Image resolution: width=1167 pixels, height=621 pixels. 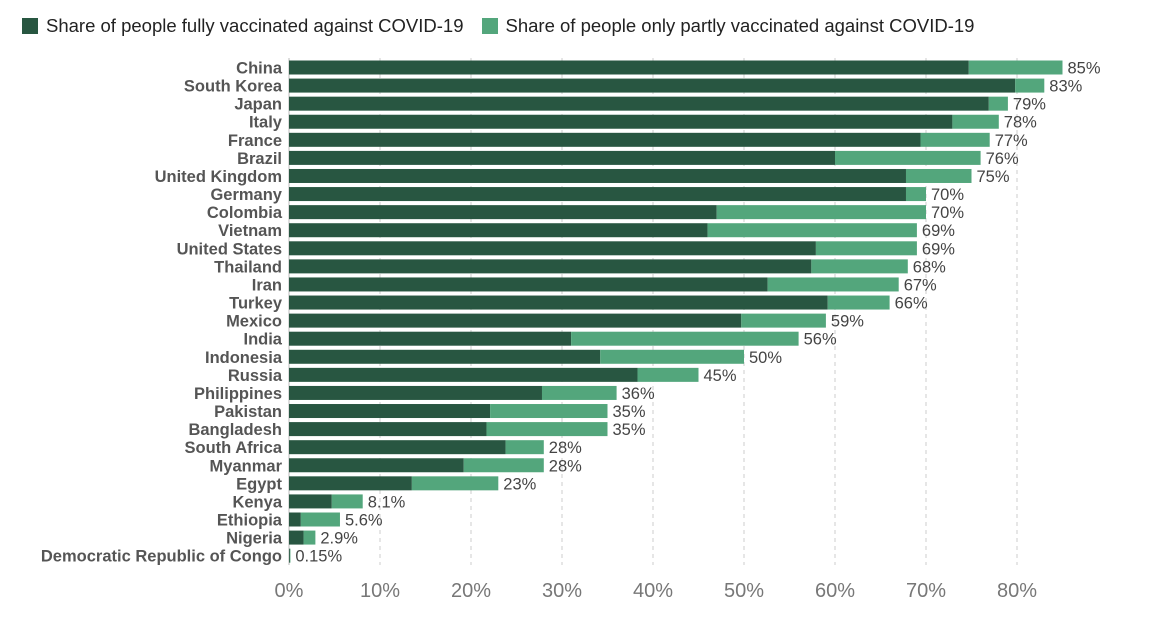 What do you see at coordinates (911, 304) in the screenshot?
I see `value-label-turkey: 66%` at bounding box center [911, 304].